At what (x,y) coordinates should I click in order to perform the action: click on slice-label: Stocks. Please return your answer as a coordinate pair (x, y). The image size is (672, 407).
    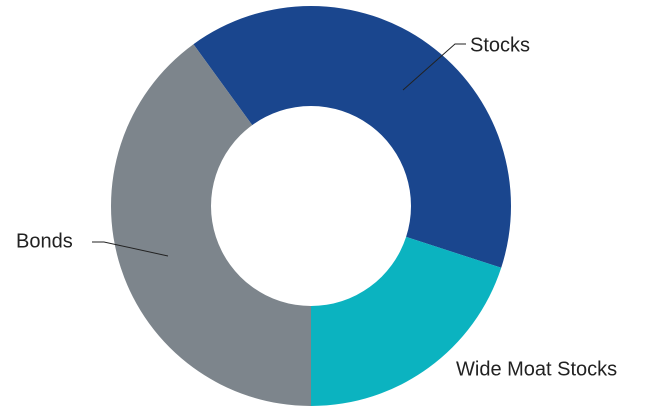
    Looking at the image, I should click on (500, 45).